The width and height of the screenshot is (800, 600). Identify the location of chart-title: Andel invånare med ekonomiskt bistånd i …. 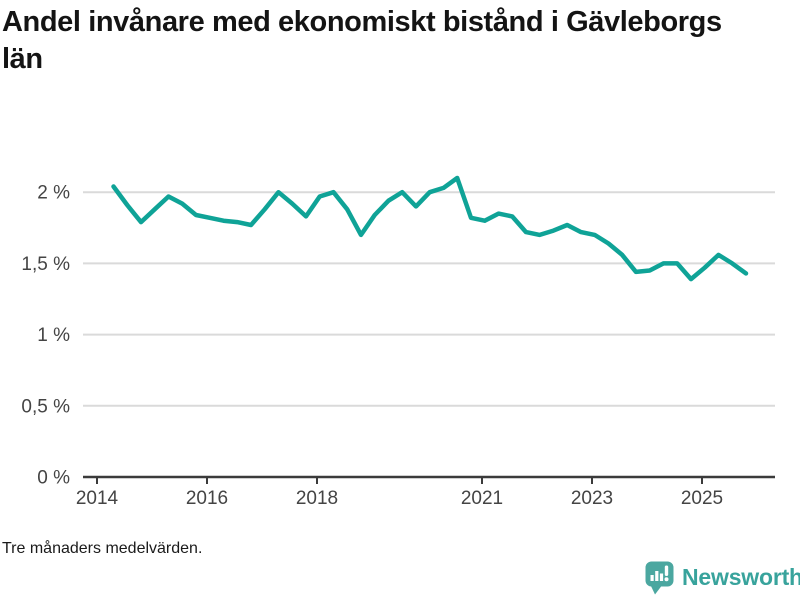
(362, 41).